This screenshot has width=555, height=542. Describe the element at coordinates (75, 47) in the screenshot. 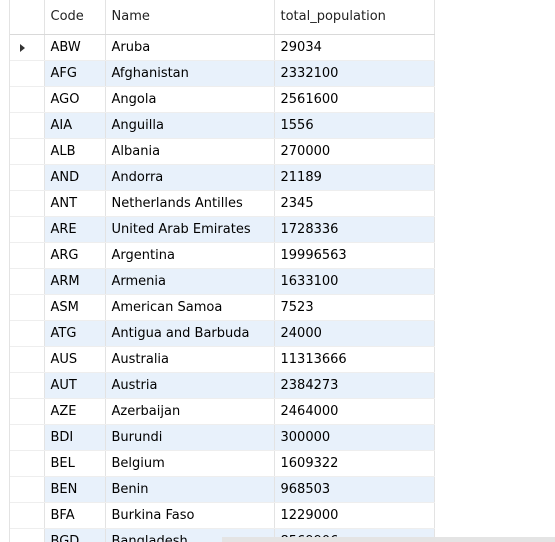

I see `cell-code: ABW` at that location.